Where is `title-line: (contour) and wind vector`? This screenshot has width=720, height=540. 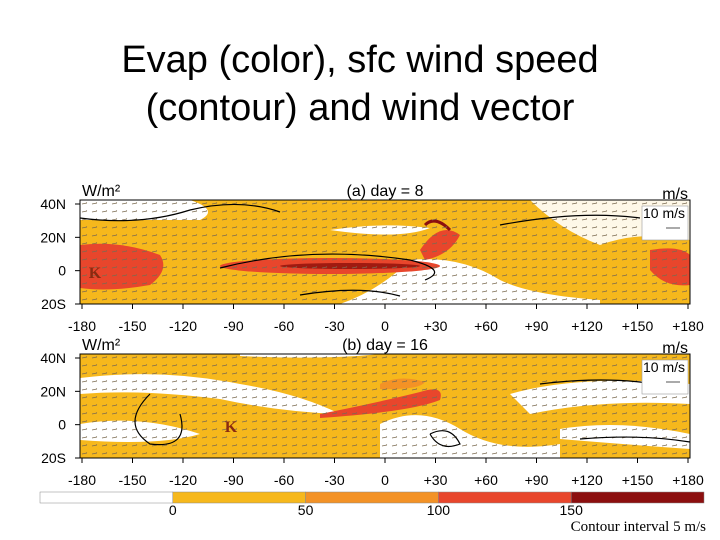 title-line: (contour) and wind vector is located at coordinates (360, 108).